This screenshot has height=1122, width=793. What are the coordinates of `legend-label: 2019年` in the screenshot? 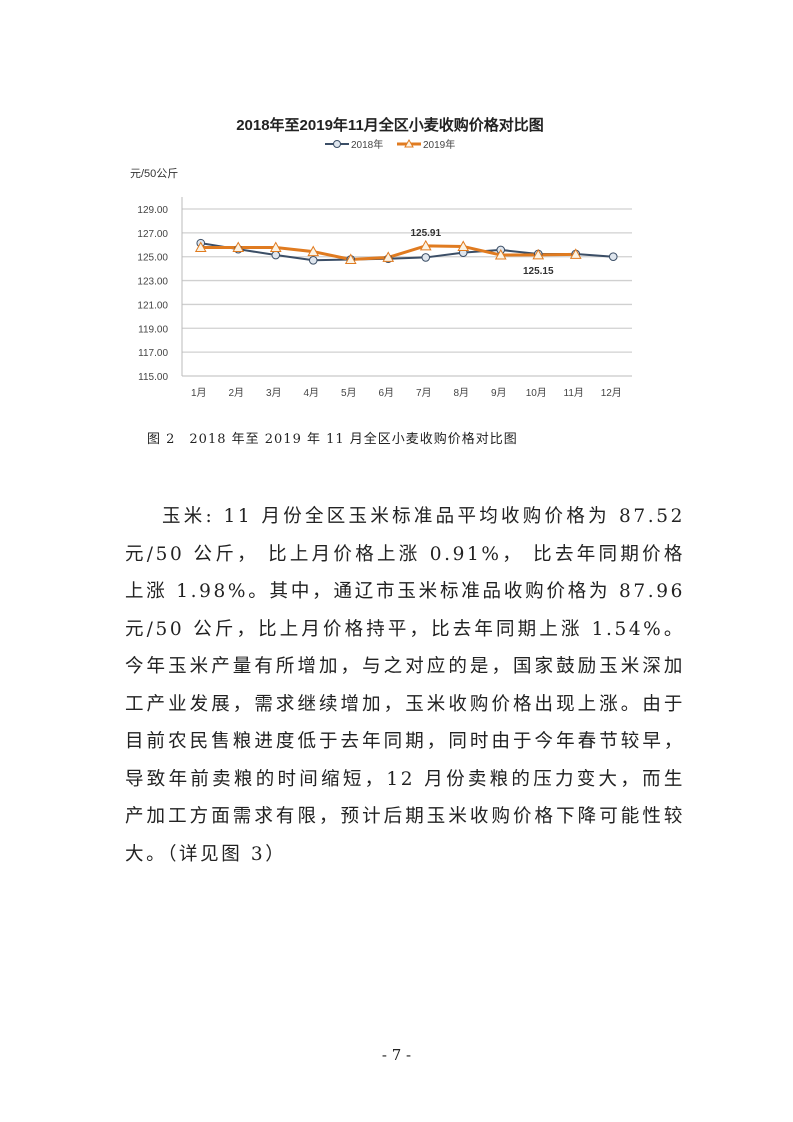 It's located at (439, 144).